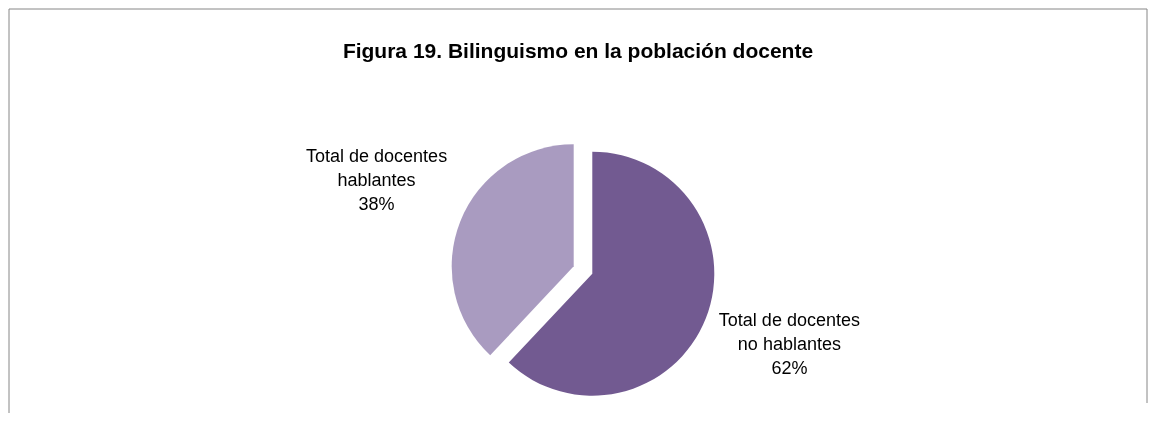 The width and height of the screenshot is (1156, 421). I want to click on data-label: 62%, so click(789, 367).